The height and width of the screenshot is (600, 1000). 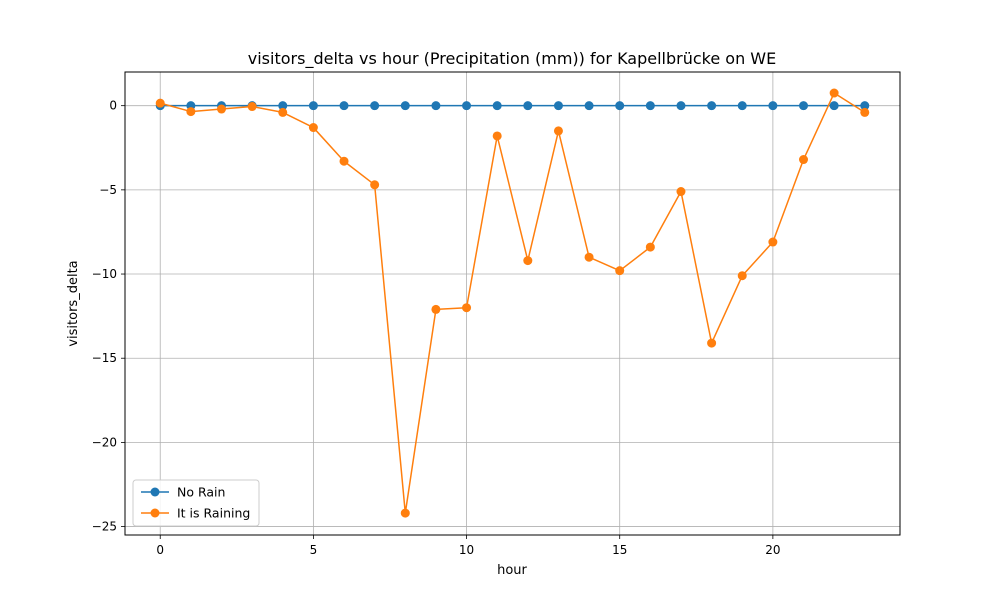 I want to click on y-tick-label: −5, so click(x=108, y=190).